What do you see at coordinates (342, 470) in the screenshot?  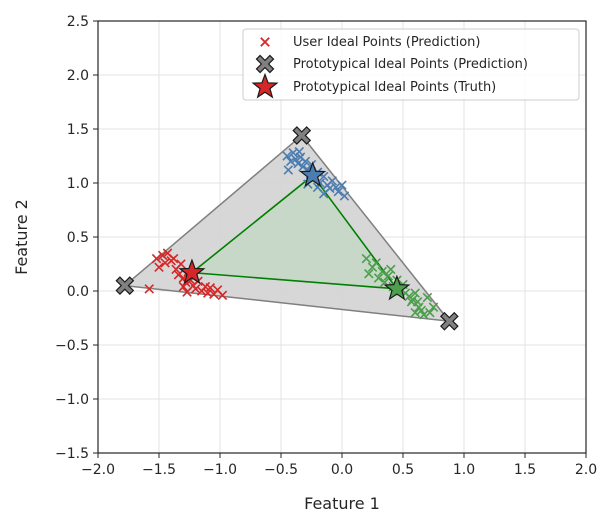 I see `x-tick-label: 0.0` at bounding box center [342, 470].